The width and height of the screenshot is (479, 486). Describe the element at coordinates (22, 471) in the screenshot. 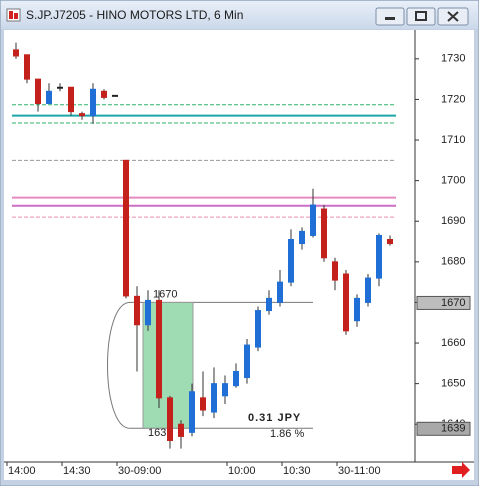

I see `x-tick-label: 14:00` at that location.